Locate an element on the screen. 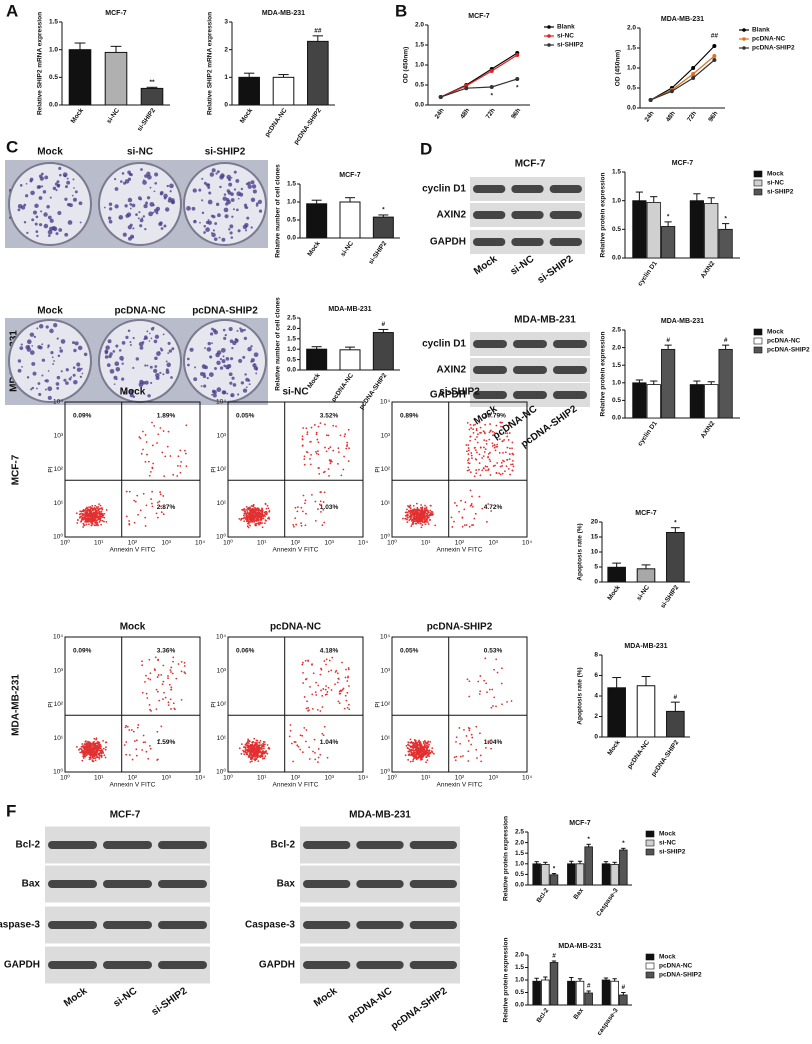 The width and height of the screenshot is (812, 1044). significance: ## is located at coordinates (318, 31).